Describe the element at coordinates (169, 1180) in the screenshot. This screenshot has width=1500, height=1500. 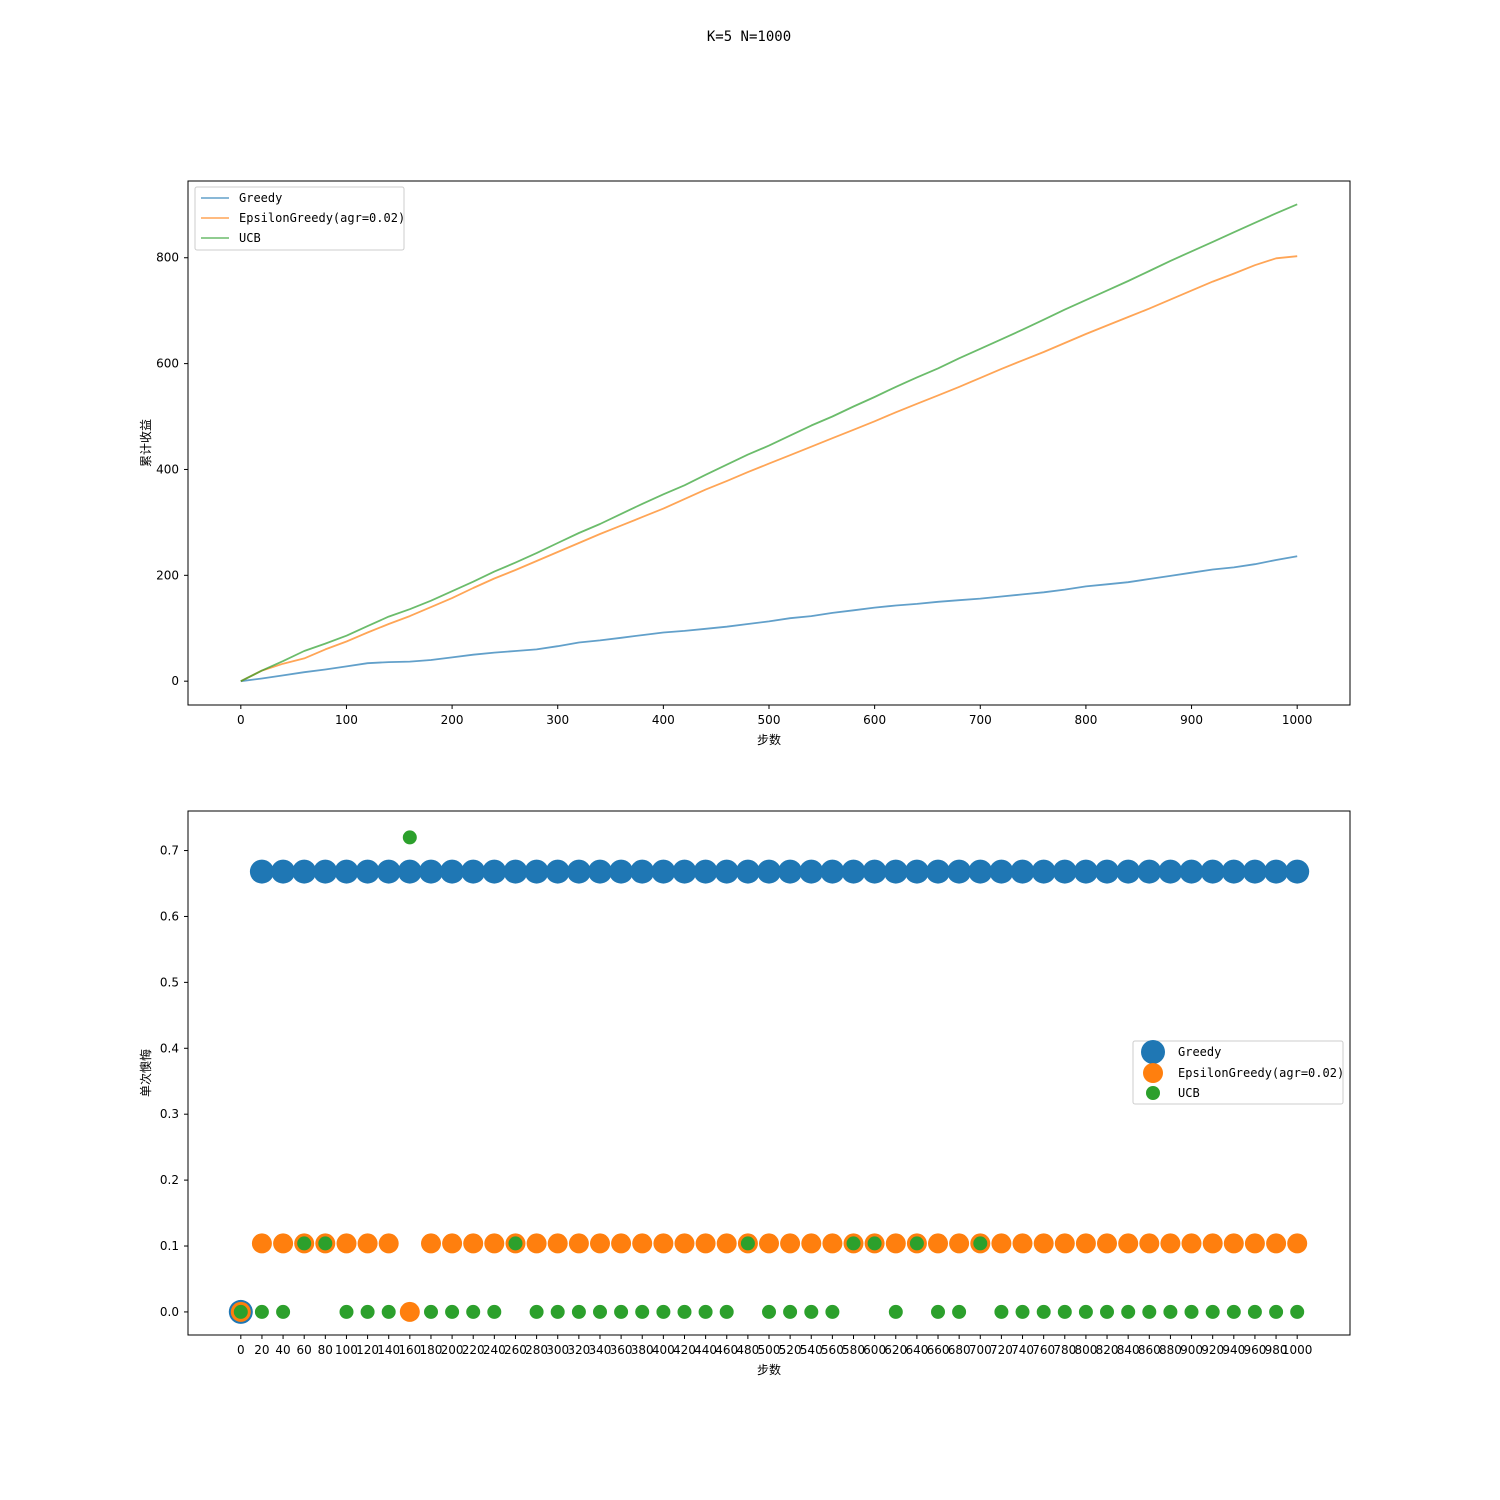
I see `single-regret-y-tick-label: 0.2` at that location.